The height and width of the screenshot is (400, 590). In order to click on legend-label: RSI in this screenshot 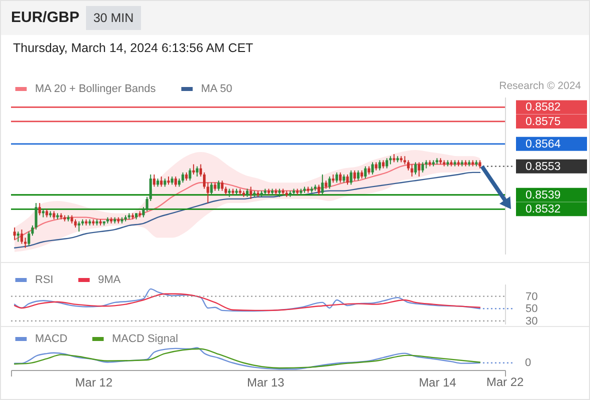, I will do `click(44, 280)`.